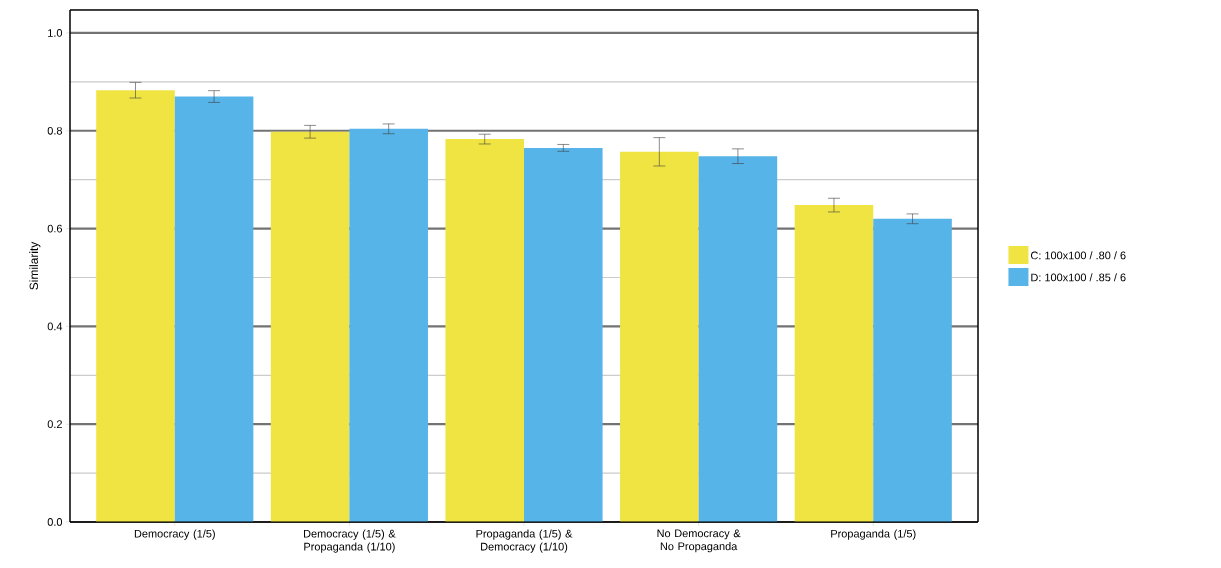 Image resolution: width=1221 pixels, height=568 pixels. I want to click on y-axis-title: Similarity, so click(35, 265).